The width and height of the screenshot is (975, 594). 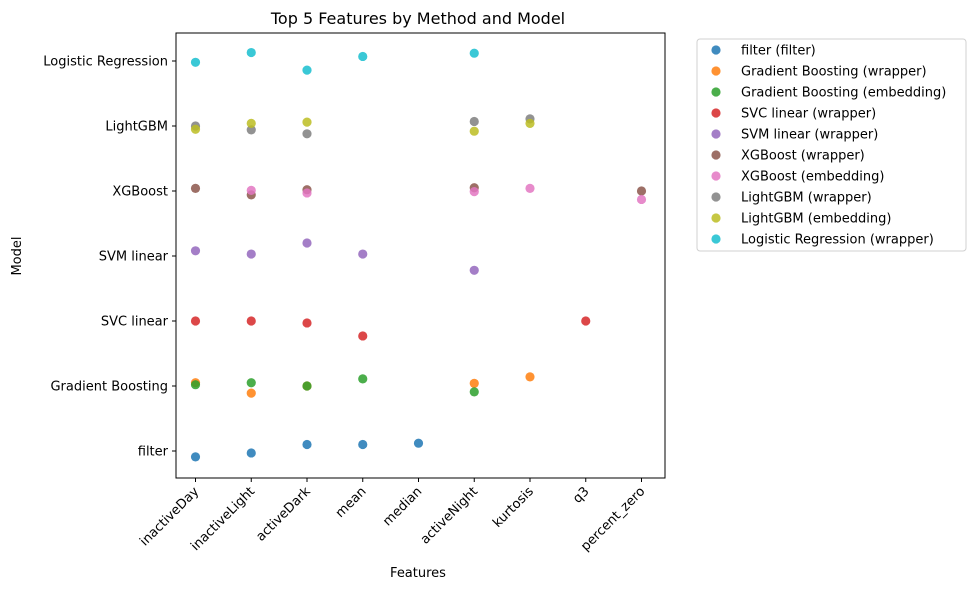 What do you see at coordinates (834, 72) in the screenshot?
I see `legend-label: Gradient Boosting (wrapper)` at bounding box center [834, 72].